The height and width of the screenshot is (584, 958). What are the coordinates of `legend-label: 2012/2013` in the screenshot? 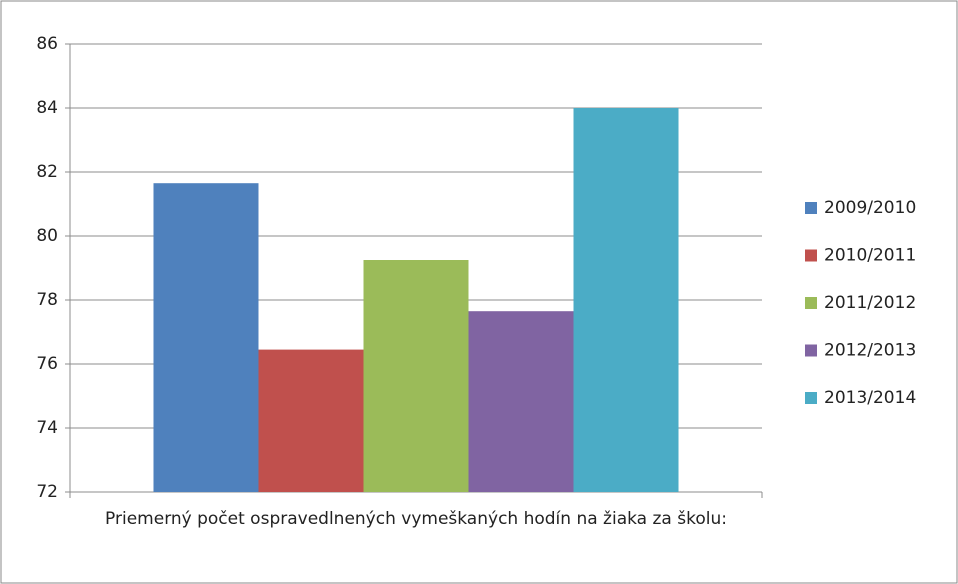 It's located at (870, 351).